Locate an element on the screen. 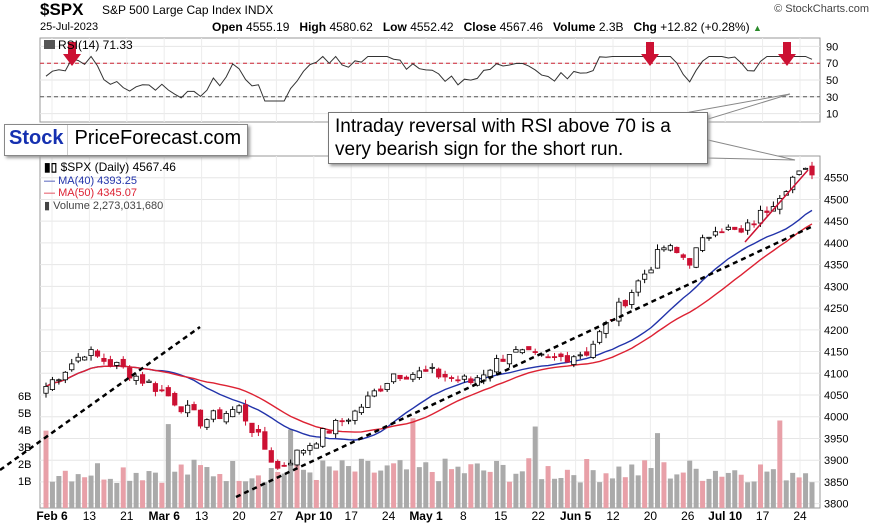  ticker-symbol: $SPX is located at coordinates (62, 9).